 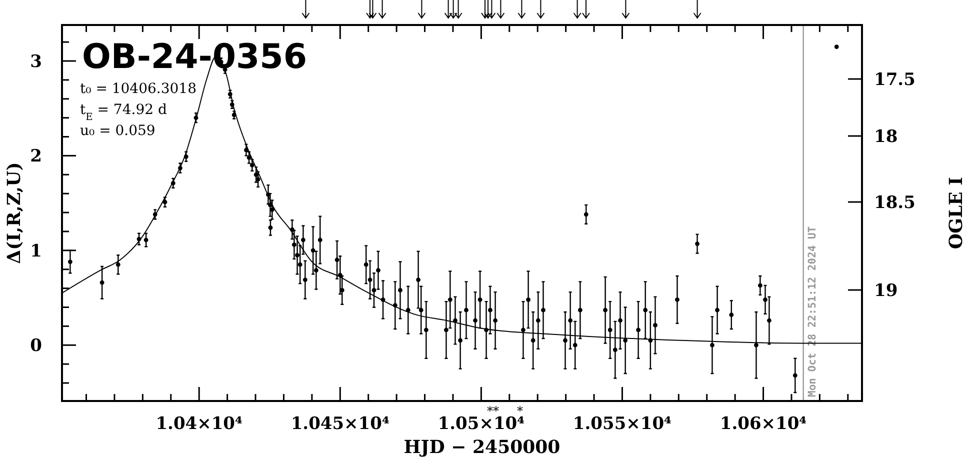 I want to click on annotation: t$_{E}$ = 74.92 d, so click(x=123, y=112).